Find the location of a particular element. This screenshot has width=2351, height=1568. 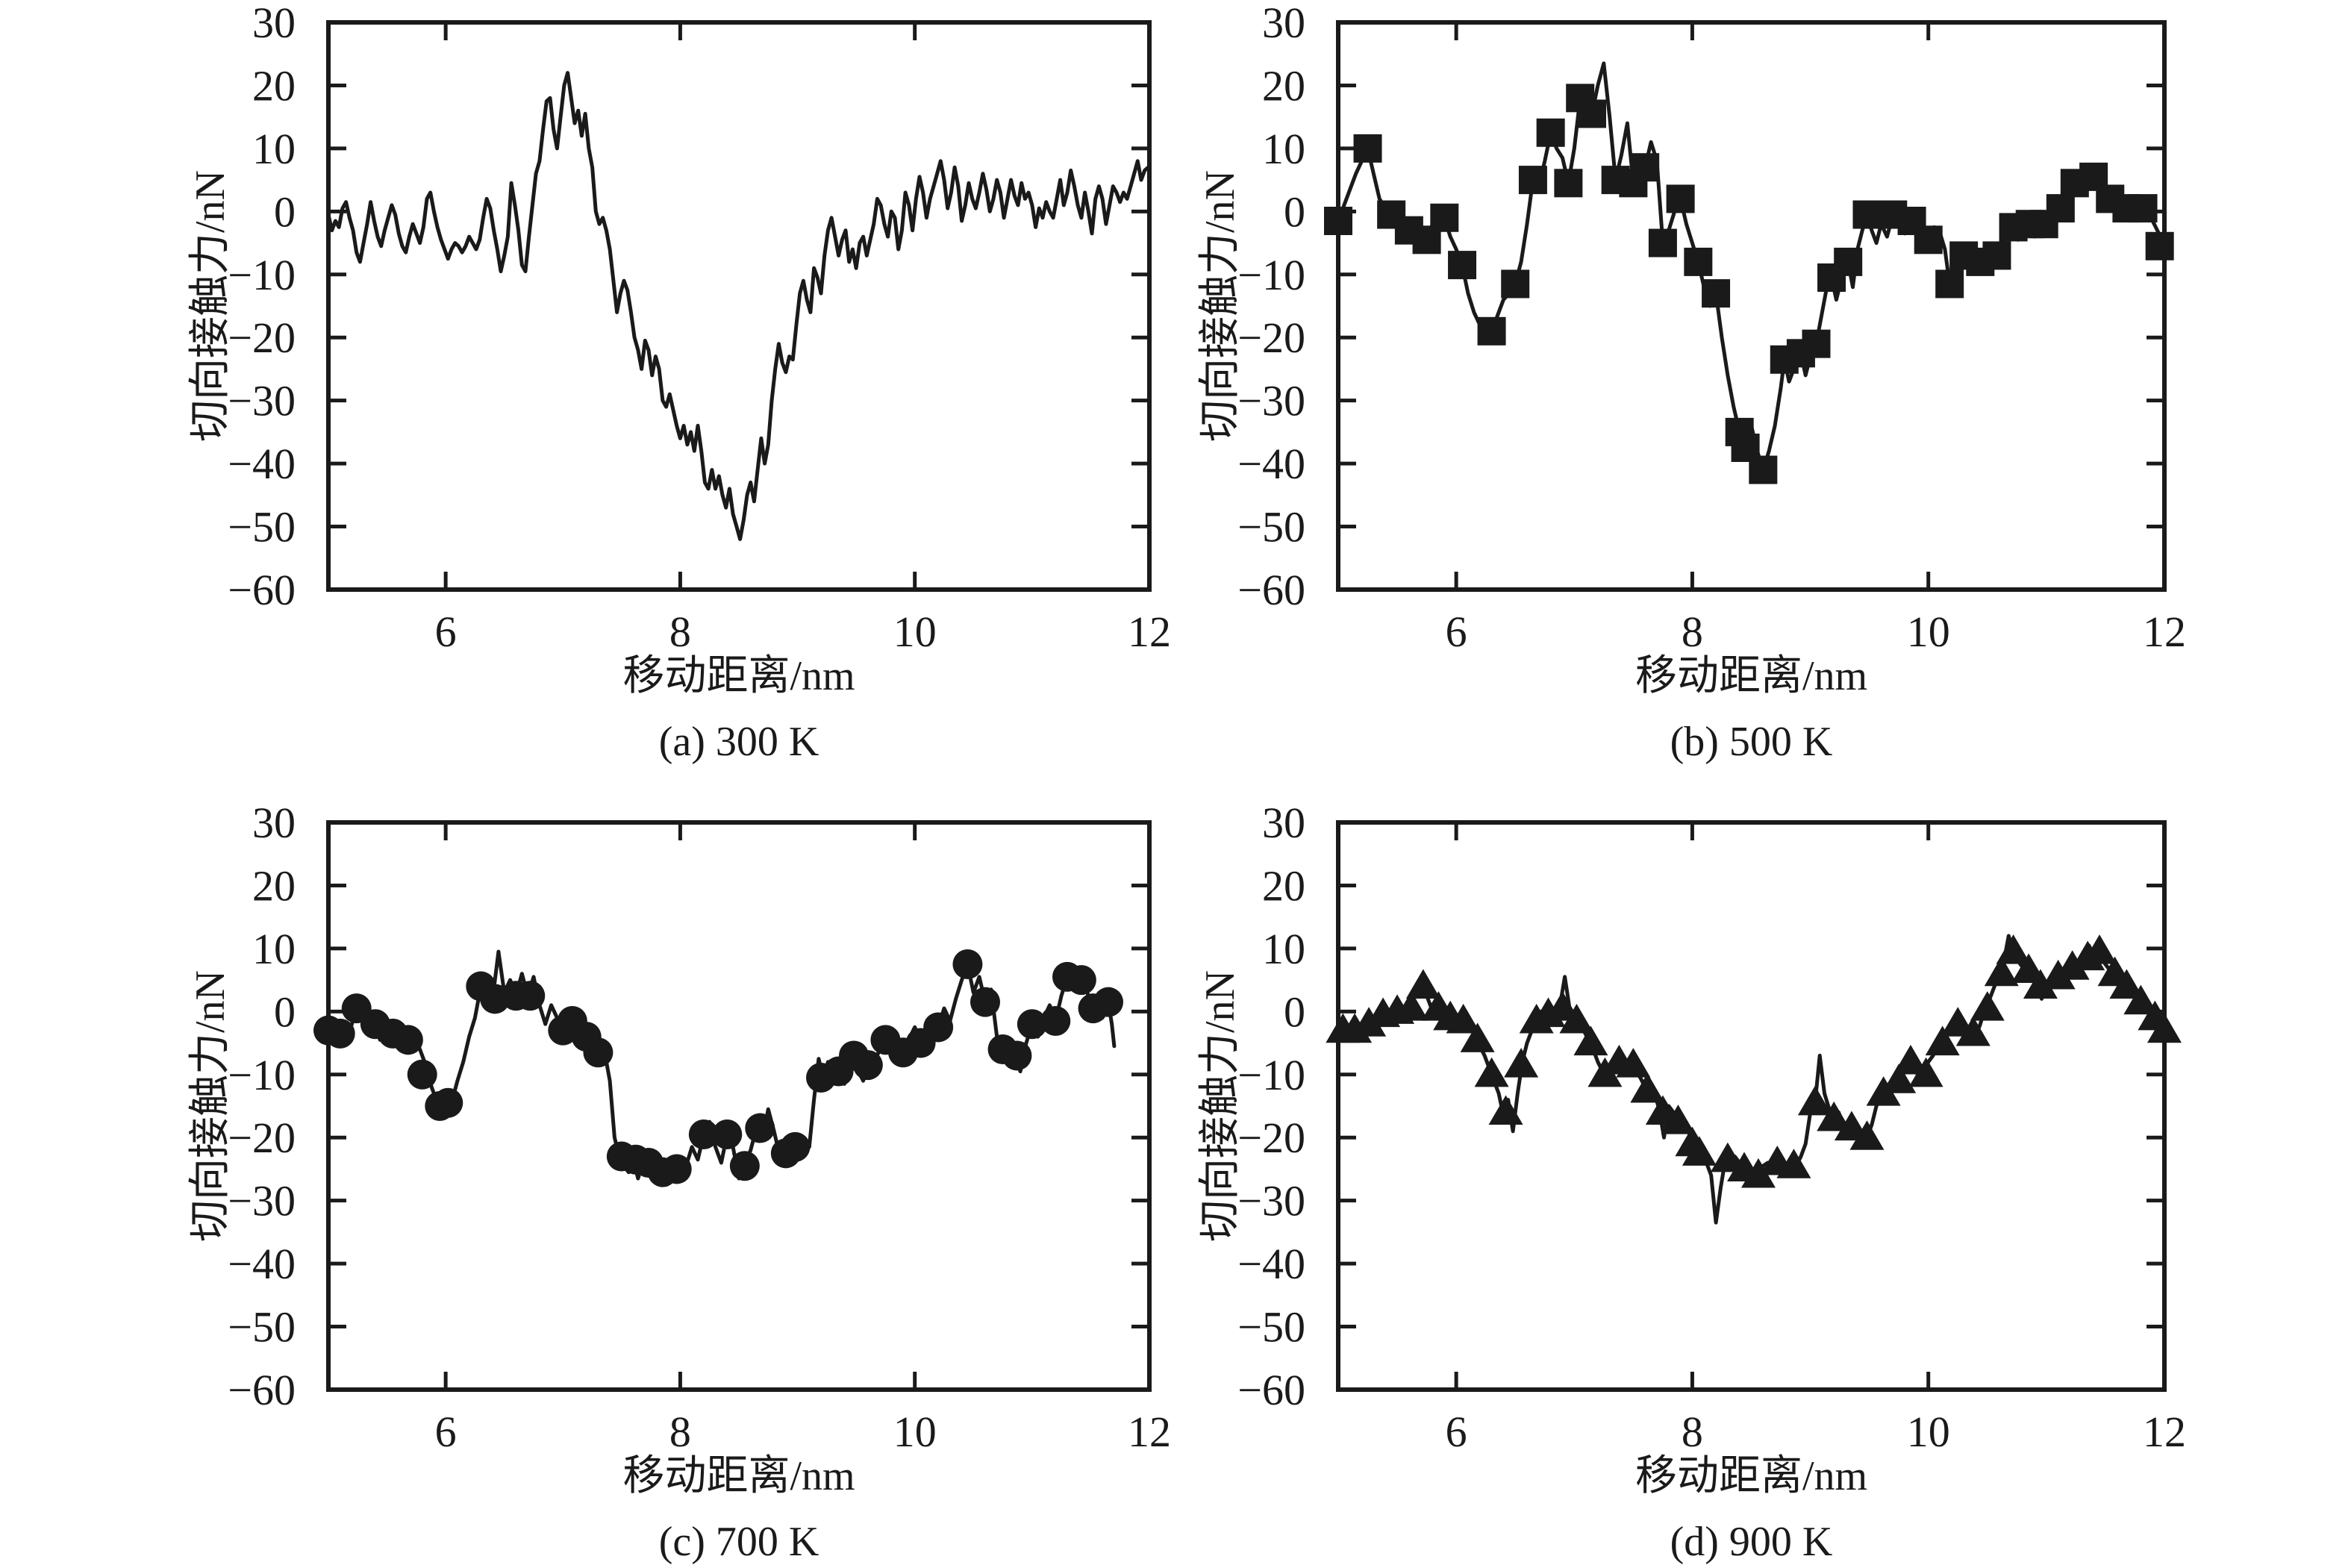

y-axis-label-c: 切向接触力/nN is located at coordinates (210, 1106).